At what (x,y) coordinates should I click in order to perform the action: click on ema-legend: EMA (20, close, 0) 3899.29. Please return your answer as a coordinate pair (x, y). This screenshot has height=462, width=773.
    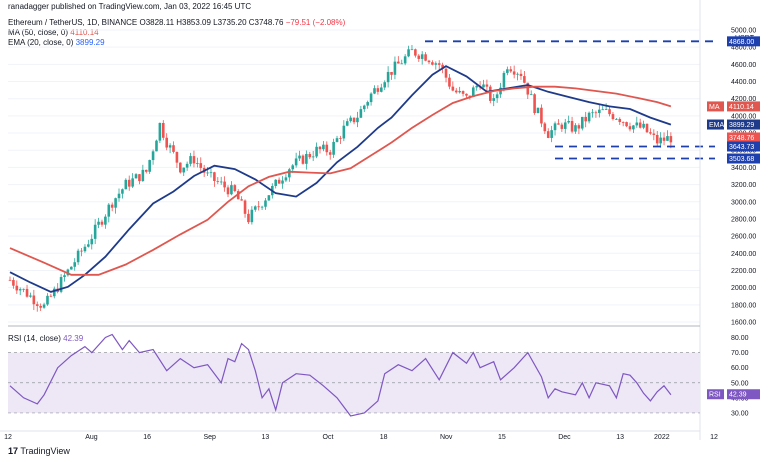
    Looking at the image, I should click on (56, 42).